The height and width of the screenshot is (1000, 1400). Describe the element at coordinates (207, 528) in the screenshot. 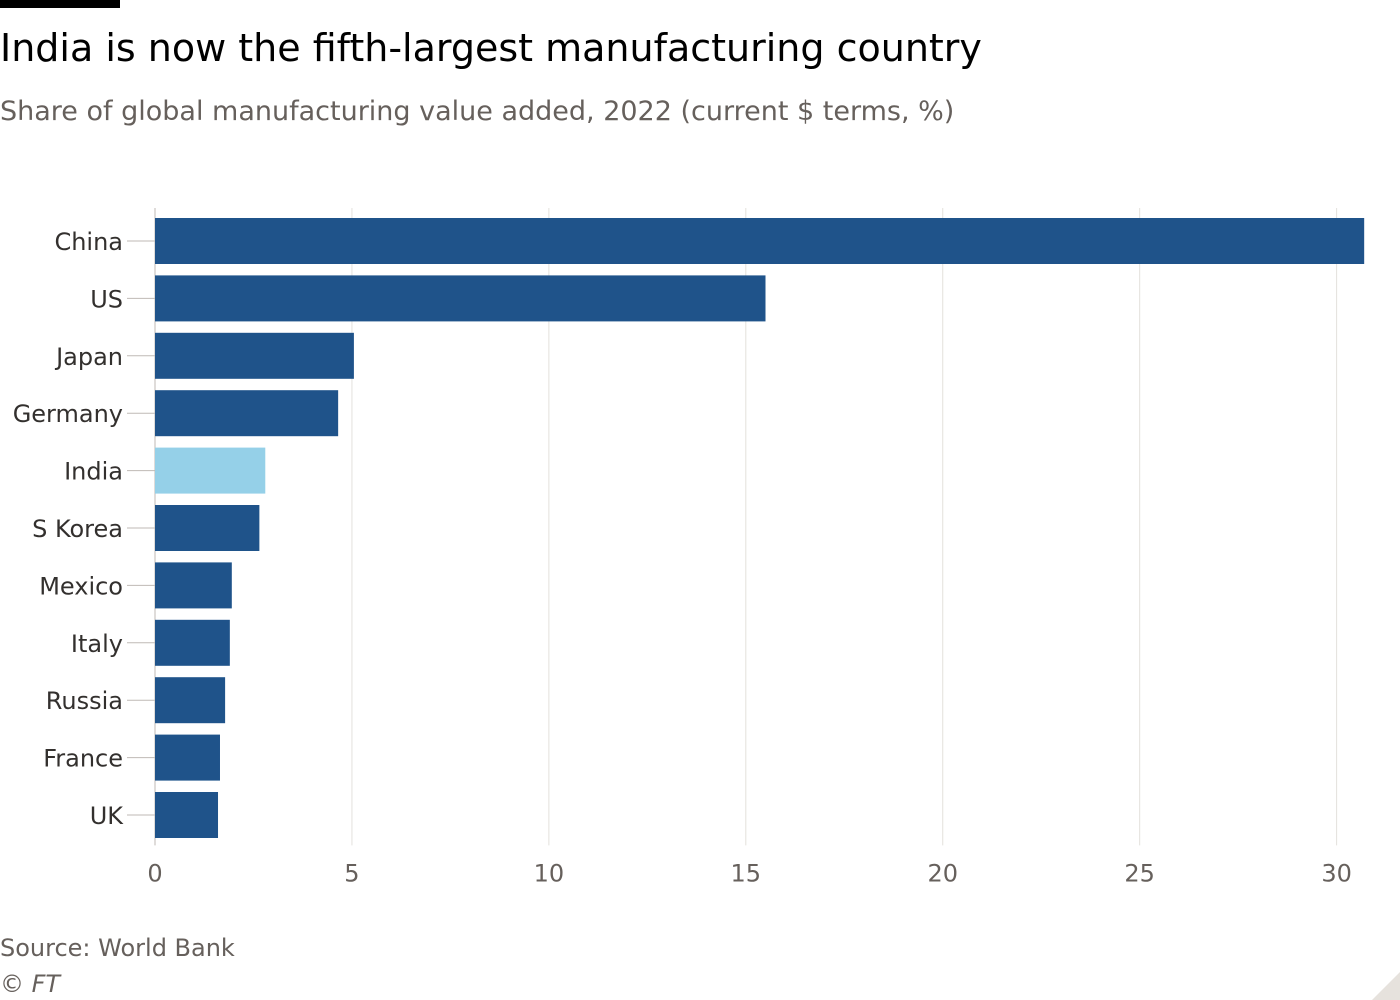

I see `bar-s-korea` at that location.